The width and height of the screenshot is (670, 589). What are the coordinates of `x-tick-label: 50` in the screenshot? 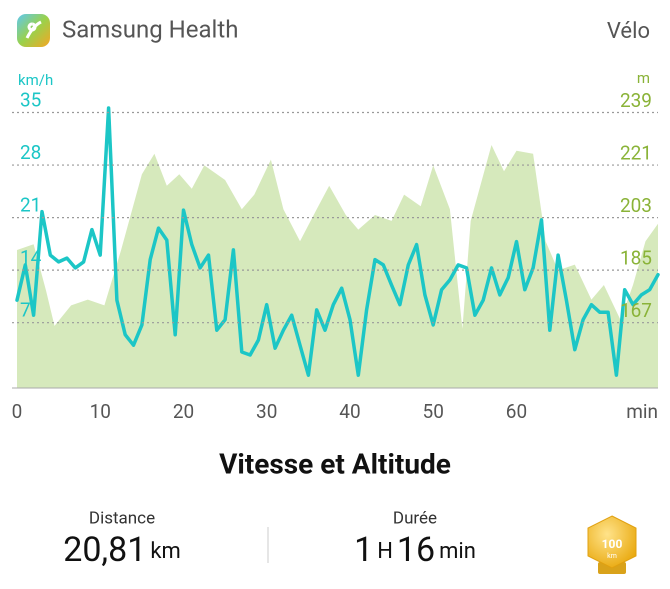 It's located at (433, 411).